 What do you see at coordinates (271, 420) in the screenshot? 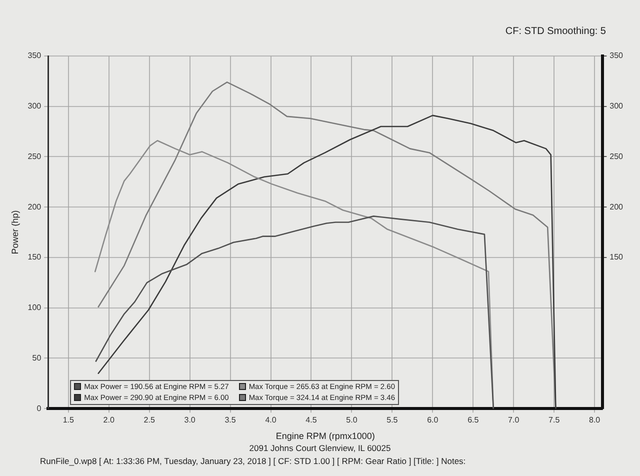
I see `x-tick-label: 4.0` at bounding box center [271, 420].